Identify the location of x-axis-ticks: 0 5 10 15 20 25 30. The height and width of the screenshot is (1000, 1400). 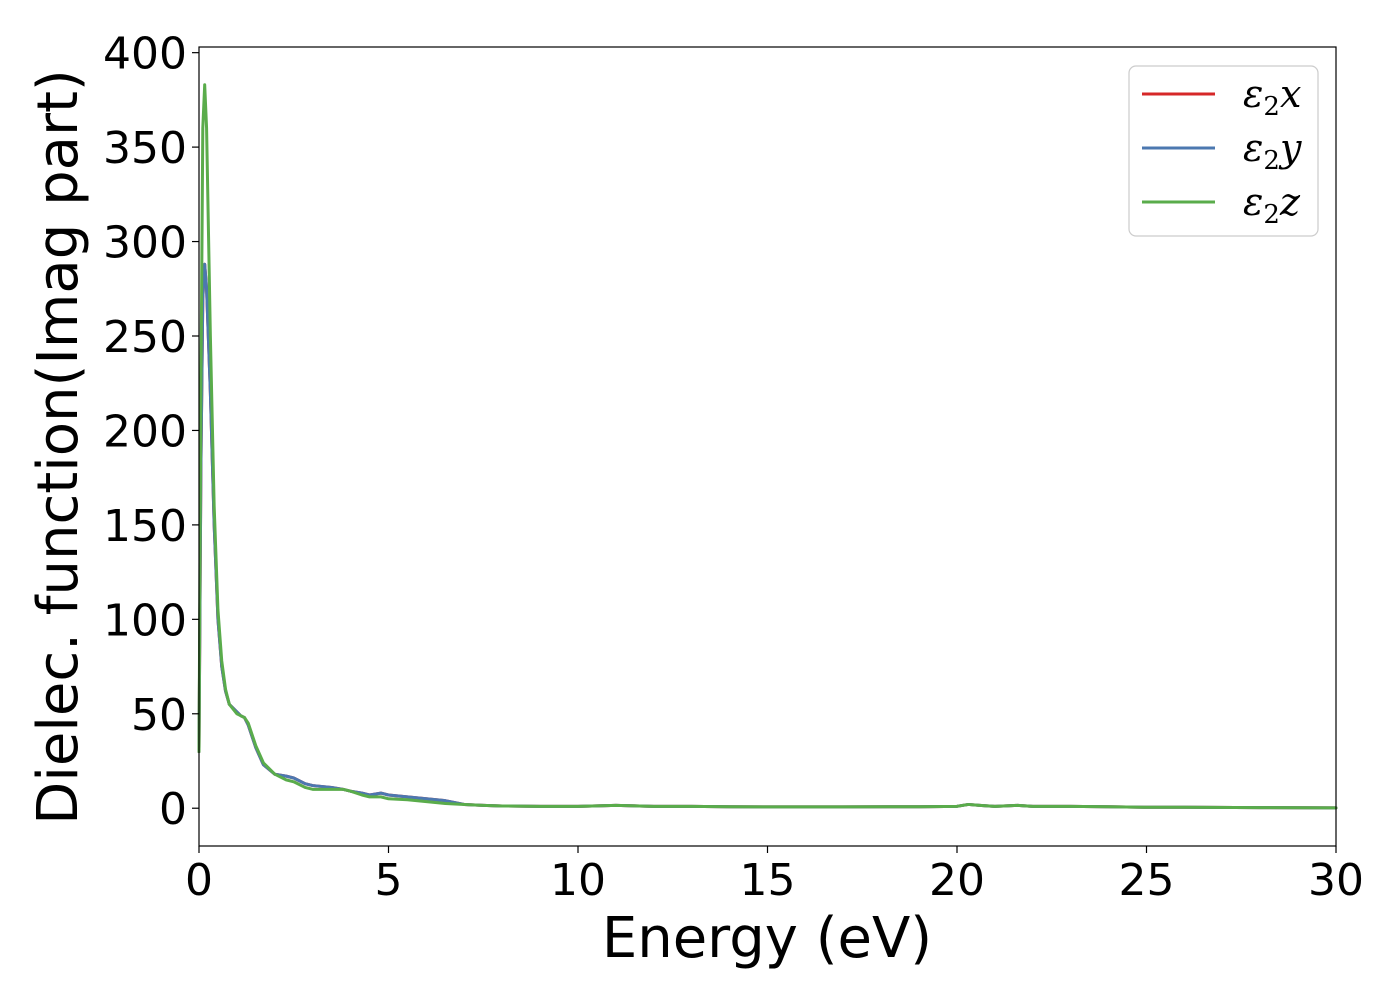
(774, 876).